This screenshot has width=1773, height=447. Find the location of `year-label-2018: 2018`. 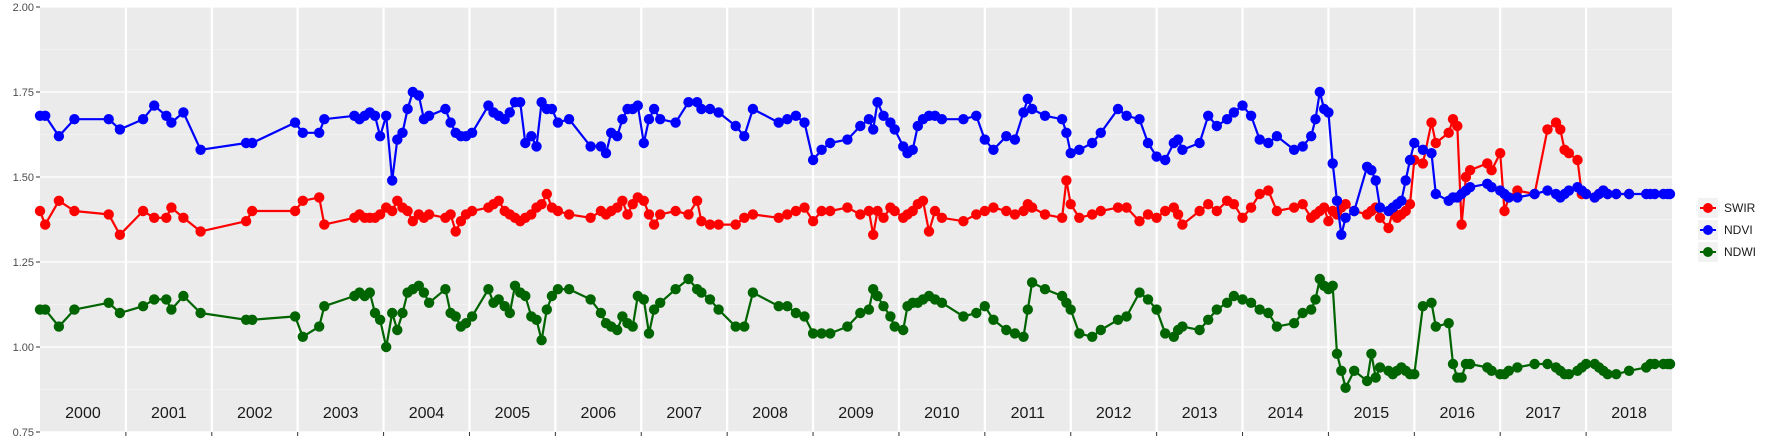

year-label-2018: 2018 is located at coordinates (1629, 413).